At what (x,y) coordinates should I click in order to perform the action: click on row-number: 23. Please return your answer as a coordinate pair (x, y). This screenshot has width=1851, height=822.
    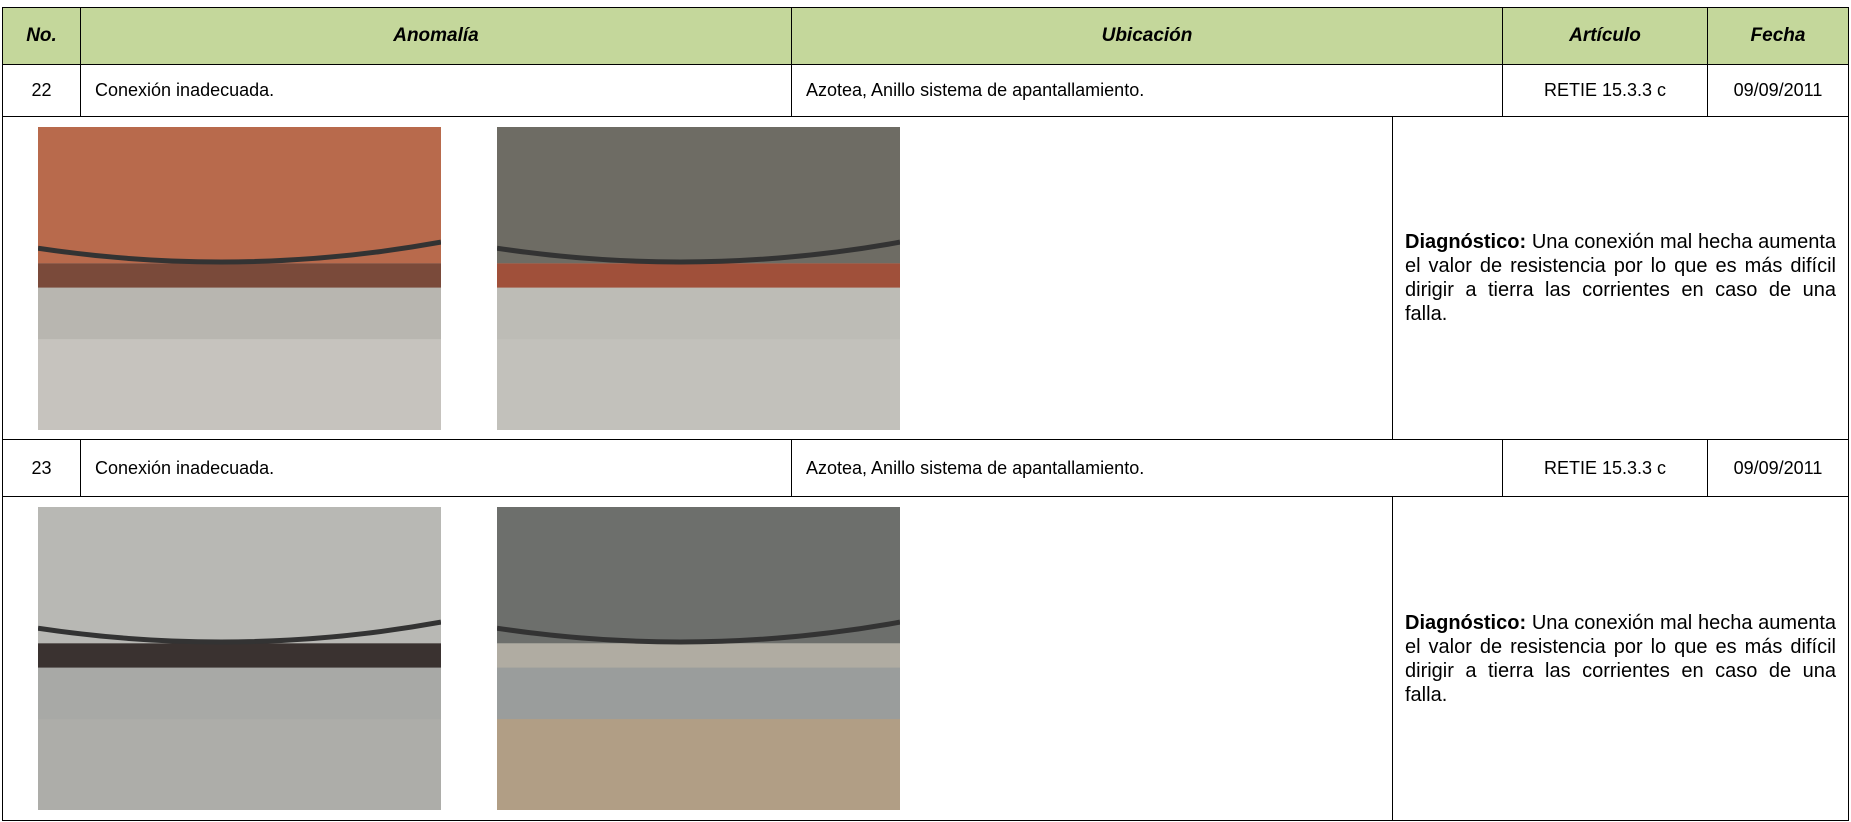
    Looking at the image, I should click on (41, 468).